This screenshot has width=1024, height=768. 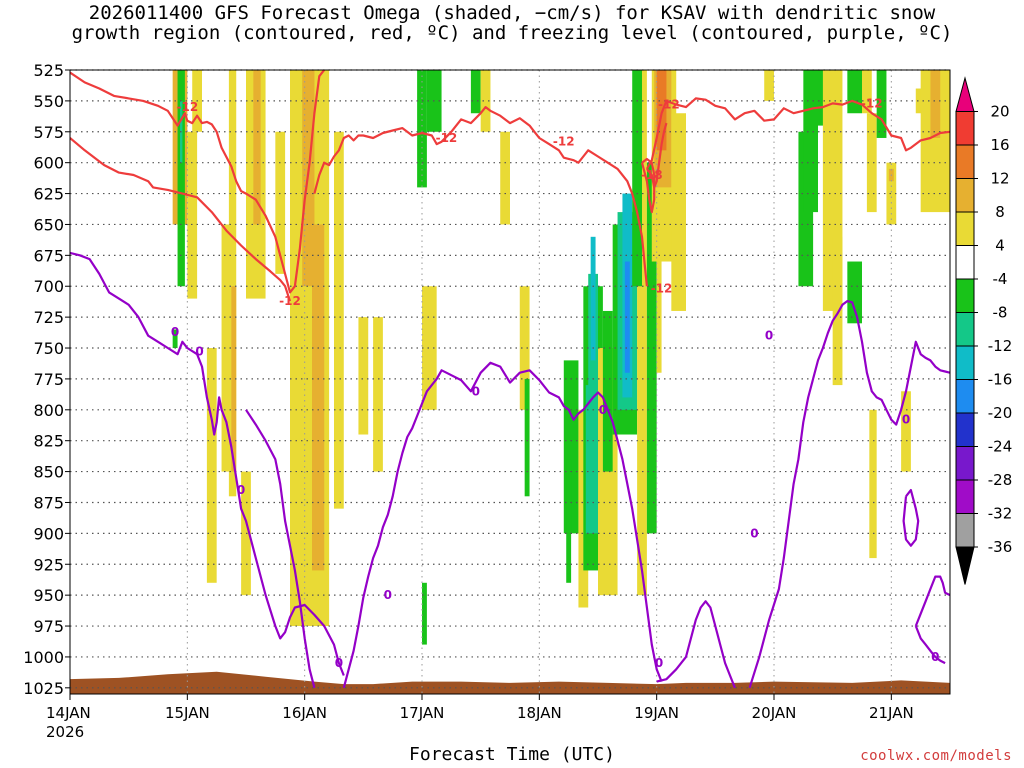 What do you see at coordinates (48, 626) in the screenshot?
I see `y-tick-label: 975` at bounding box center [48, 626].